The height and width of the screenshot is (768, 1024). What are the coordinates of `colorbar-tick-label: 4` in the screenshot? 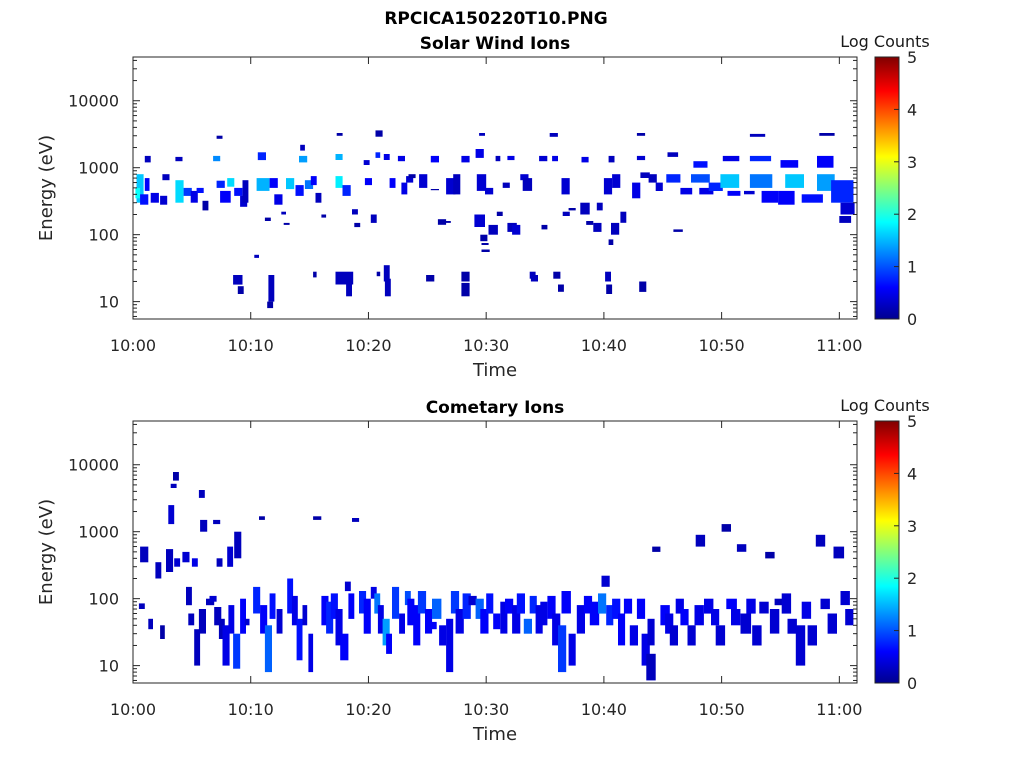 It's located at (912, 473).